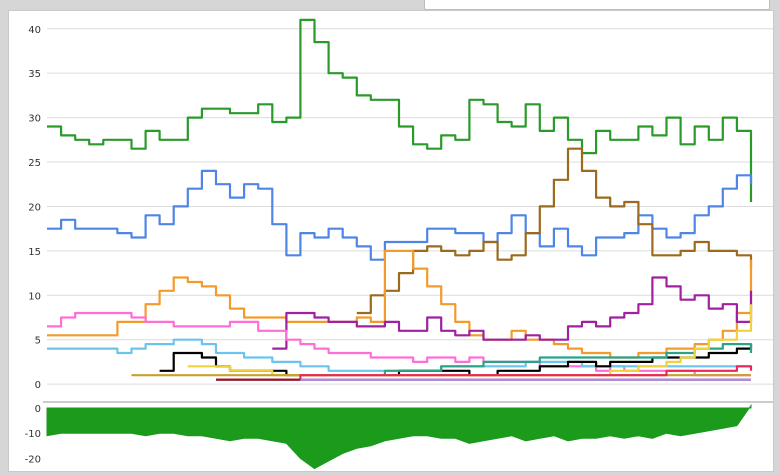 This screenshot has width=780, height=475. What do you see at coordinates (38, 341) in the screenshot?
I see `y-tick-label: 5` at bounding box center [38, 341].